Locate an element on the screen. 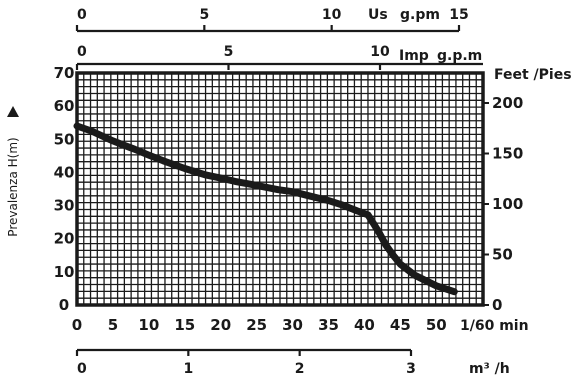  y-tick-label: 40 is located at coordinates (64, 172).